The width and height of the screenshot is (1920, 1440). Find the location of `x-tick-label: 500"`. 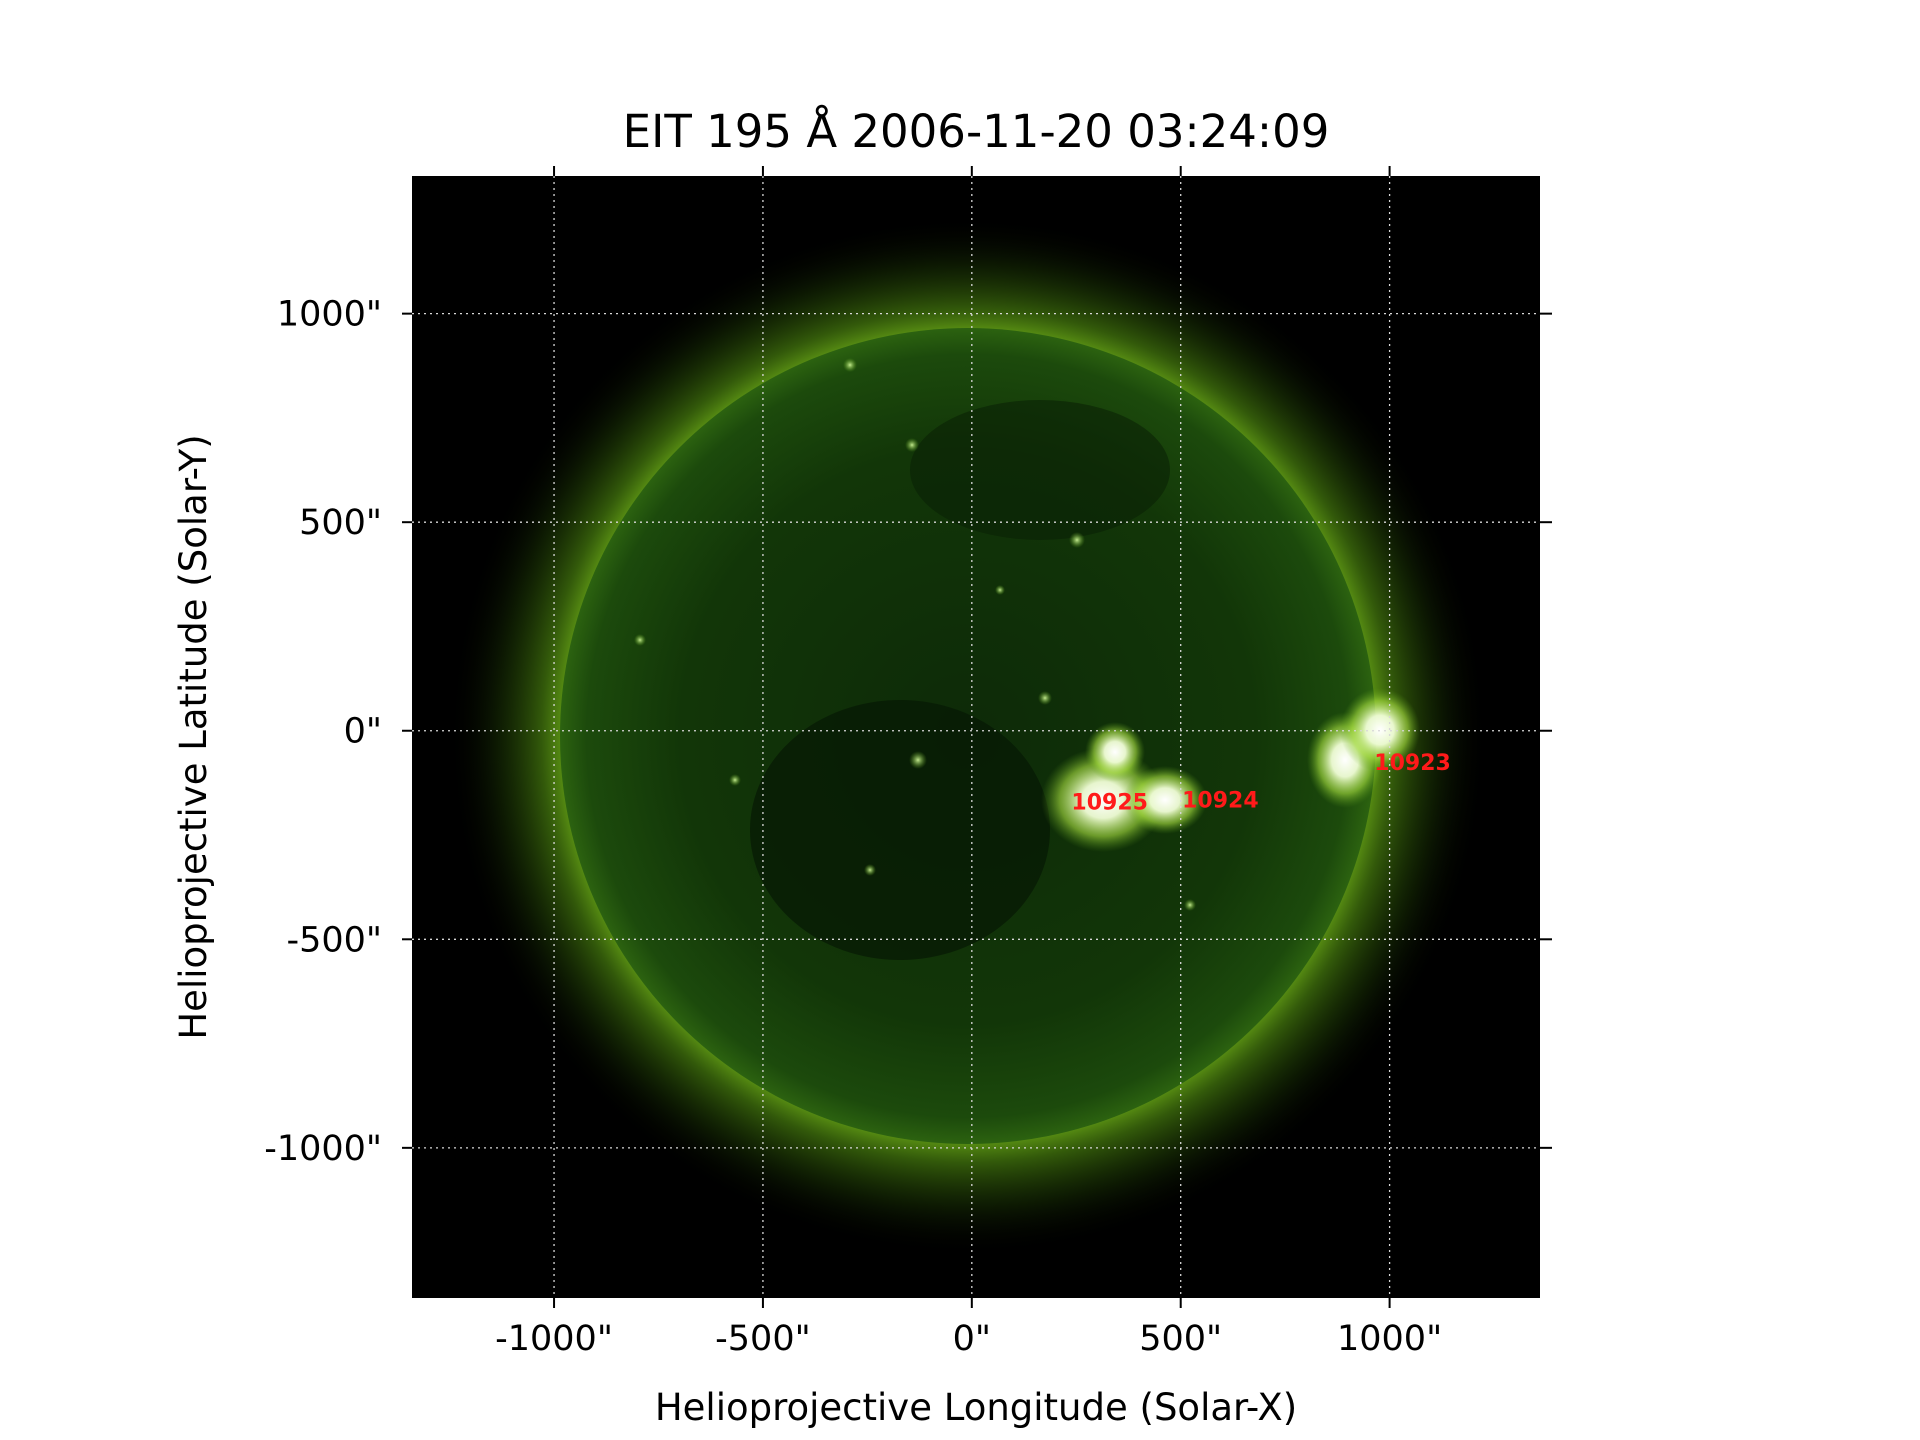

x-tick-label: 500" is located at coordinates (1180, 1339).